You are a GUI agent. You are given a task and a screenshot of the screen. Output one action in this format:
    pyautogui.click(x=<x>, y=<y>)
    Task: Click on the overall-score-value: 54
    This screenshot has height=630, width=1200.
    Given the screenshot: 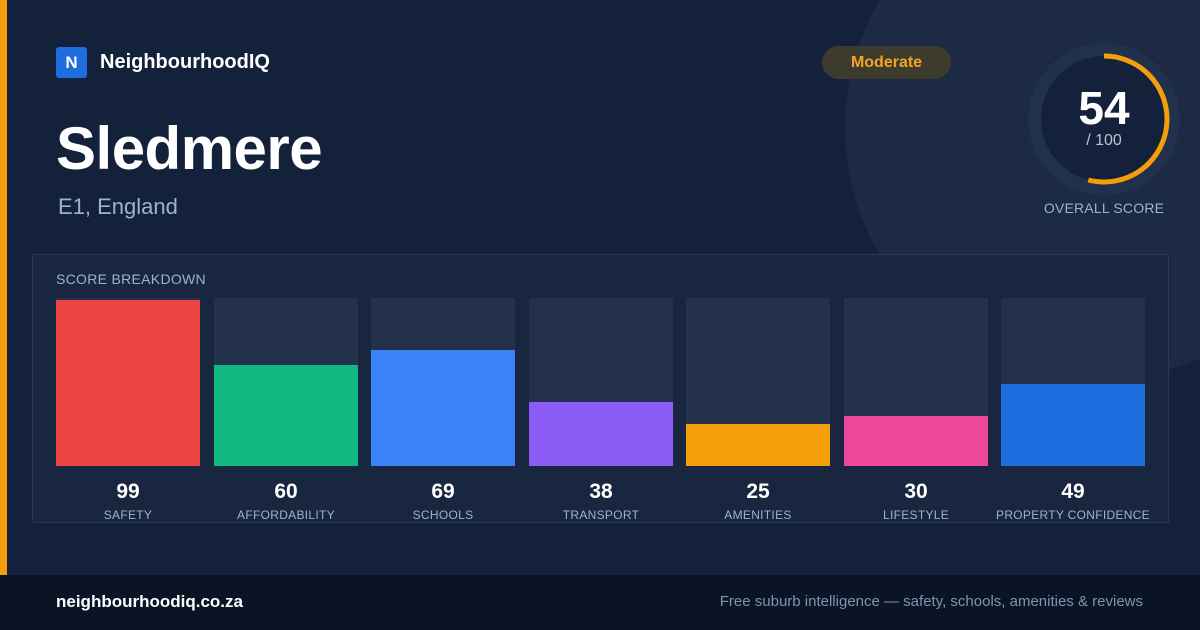 What is the action you would take?
    pyautogui.click(x=1104, y=108)
    